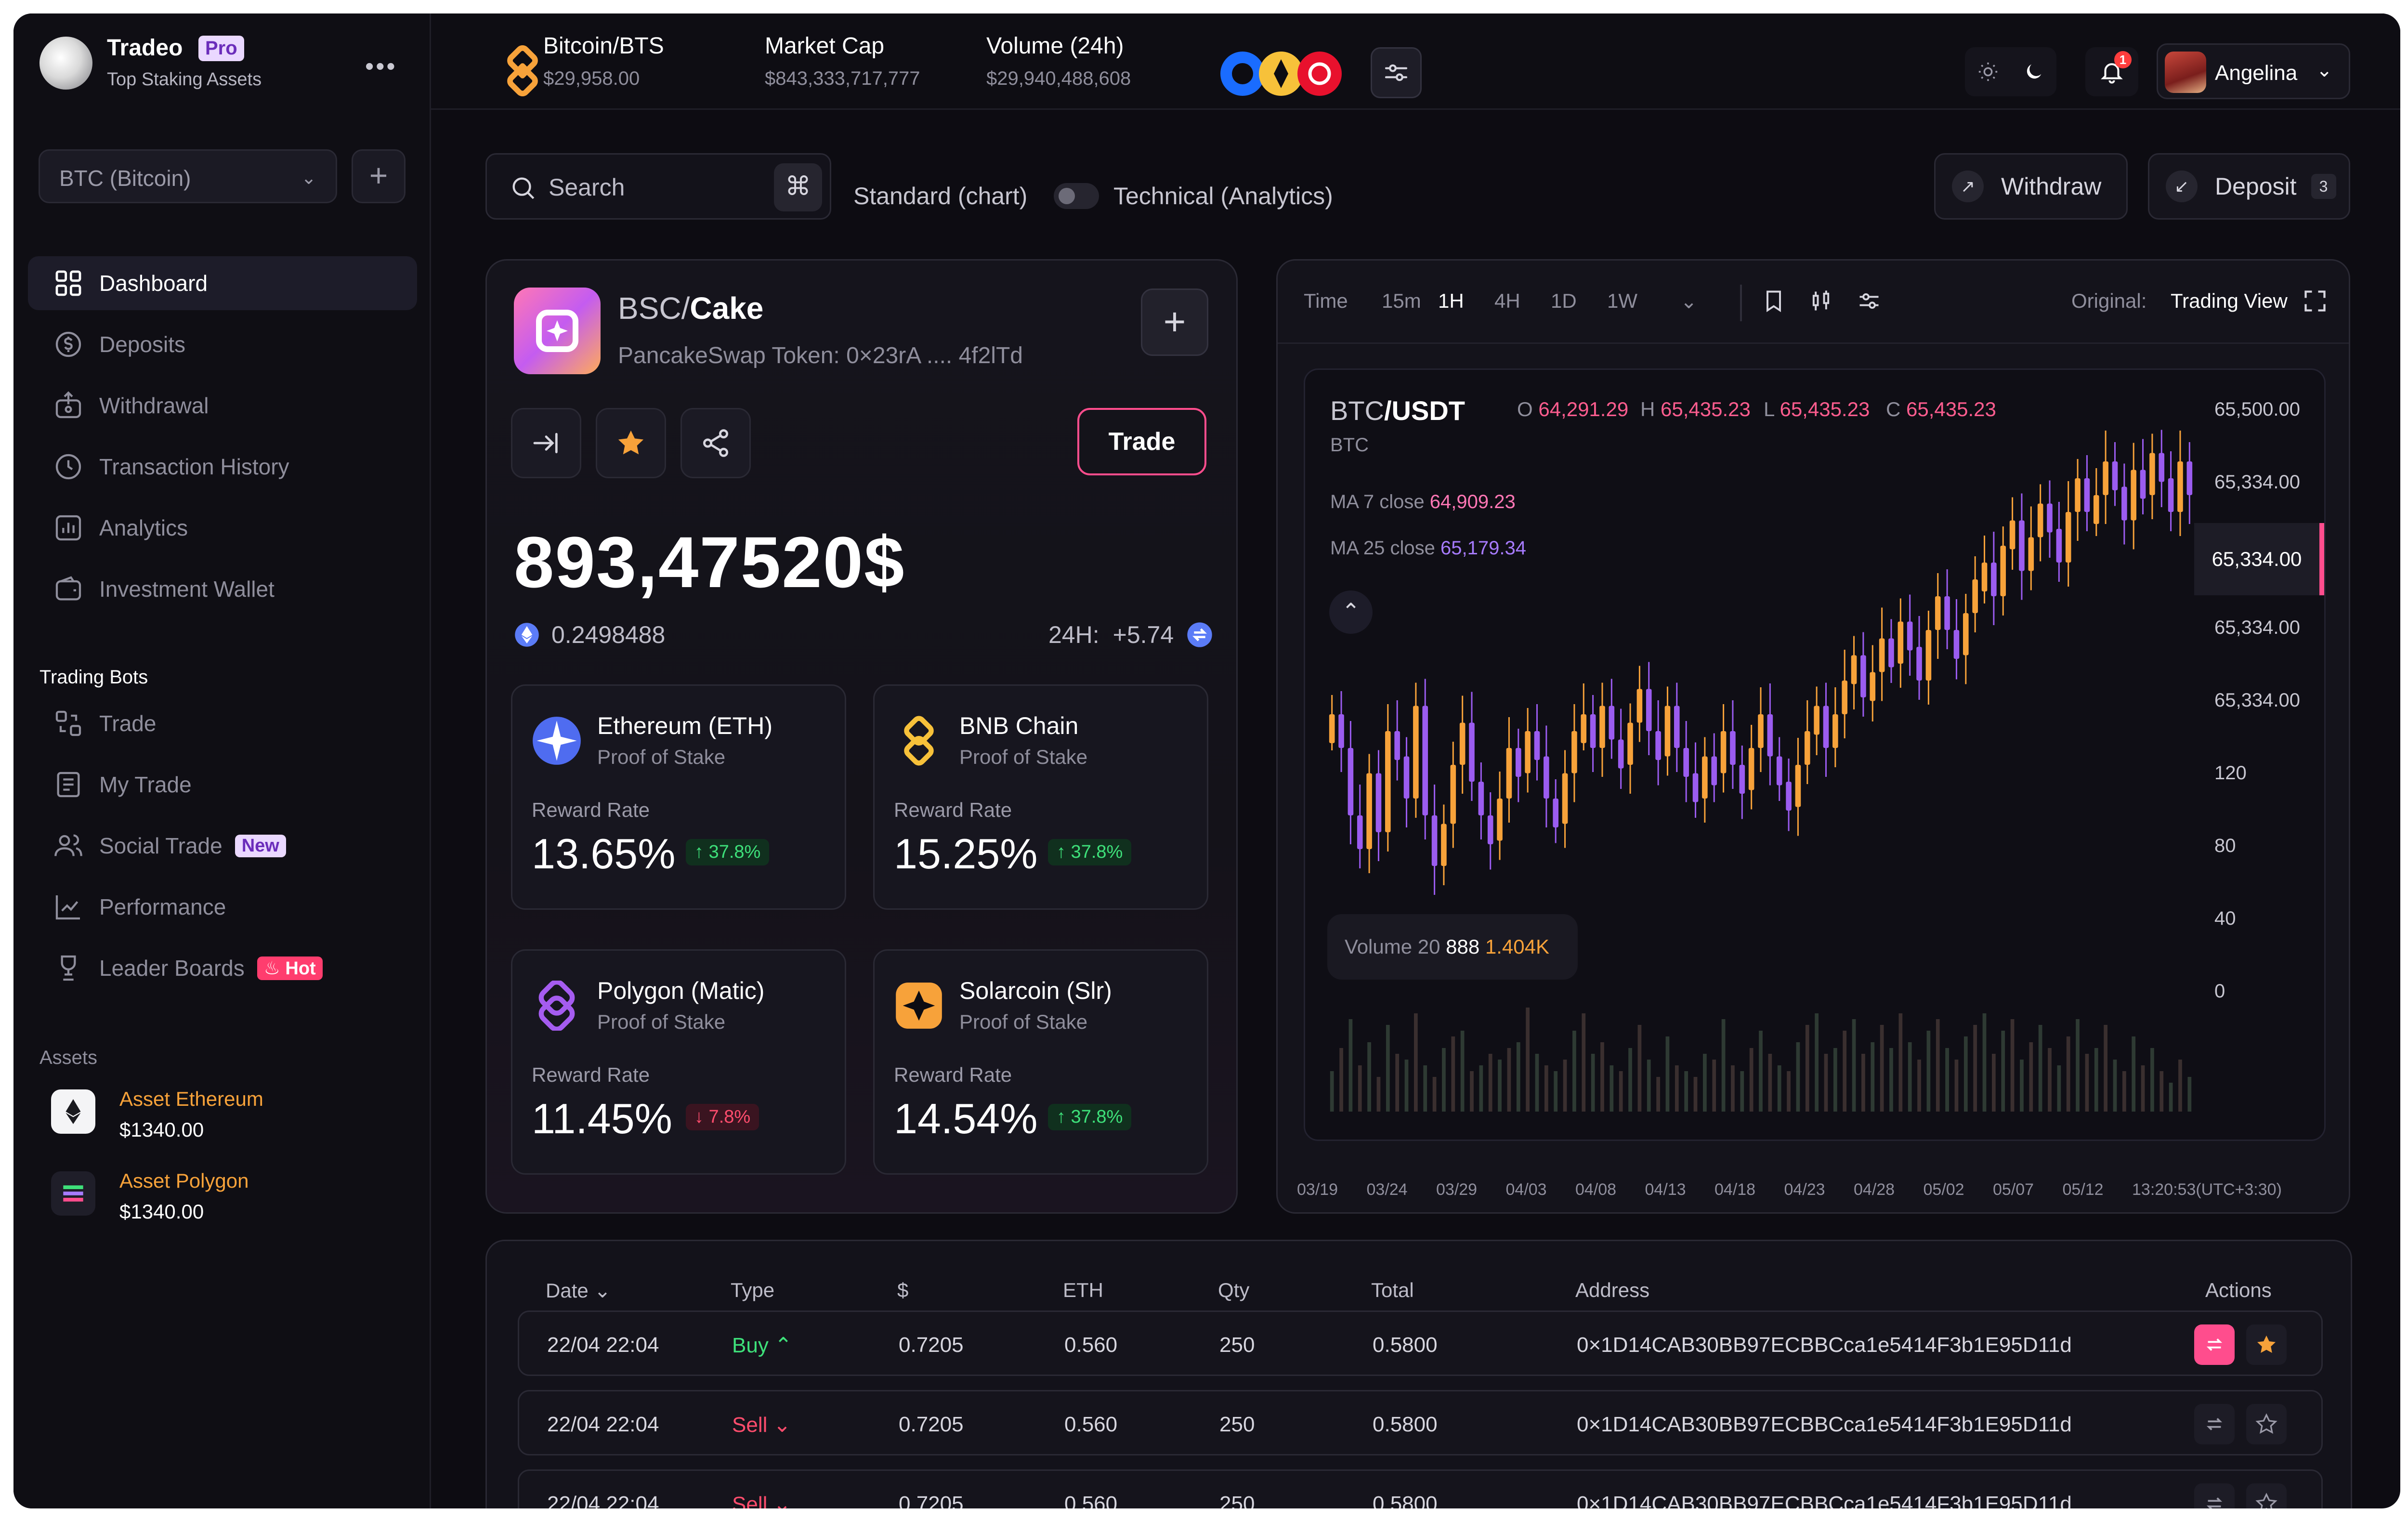 This screenshot has height=1520, width=2408. I want to click on technical-analytics-label: Technical (Analytics), so click(1223, 196).